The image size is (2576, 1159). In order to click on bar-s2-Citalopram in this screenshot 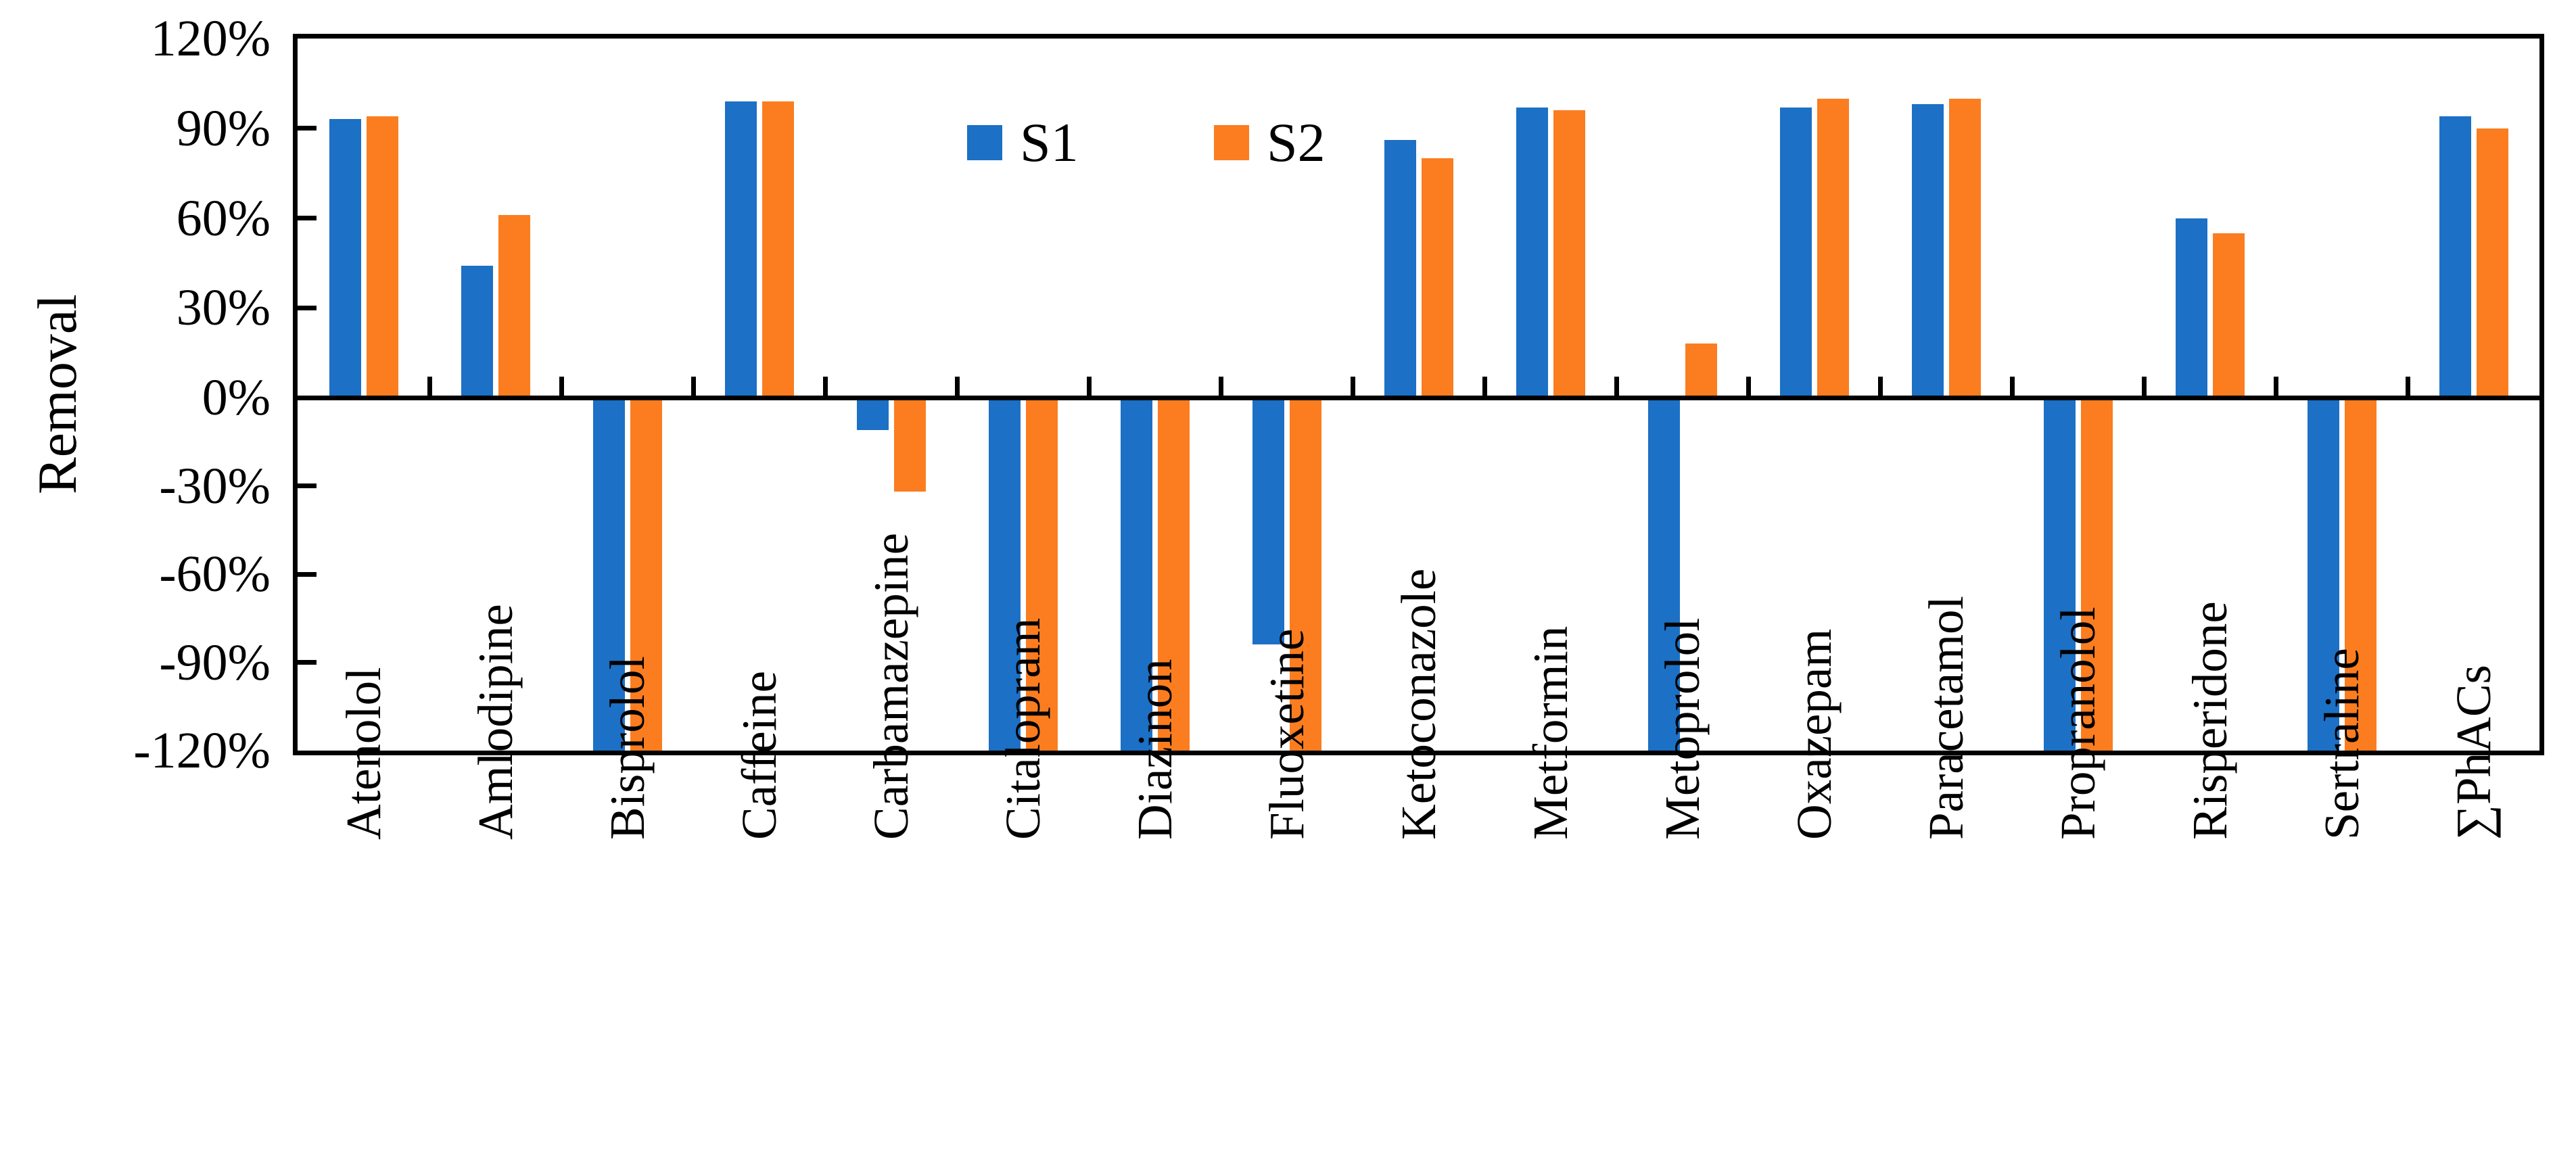, I will do `click(1041, 574)`.